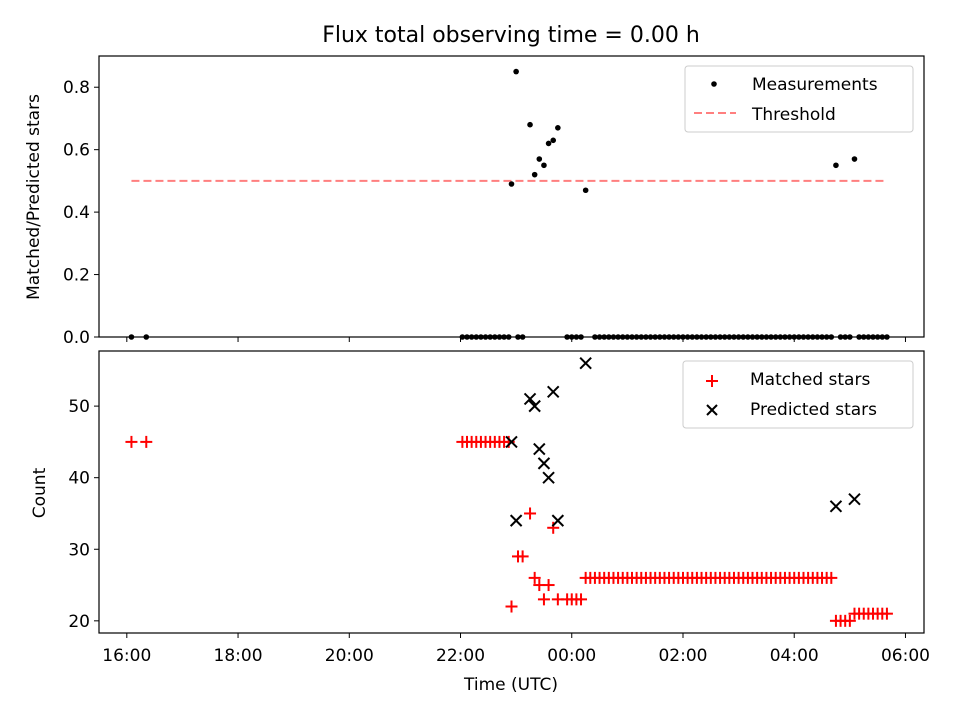 This screenshot has width=960, height=720. Describe the element at coordinates (76, 151) in the screenshot. I see `top-y-tick-label: 0.6` at that location.